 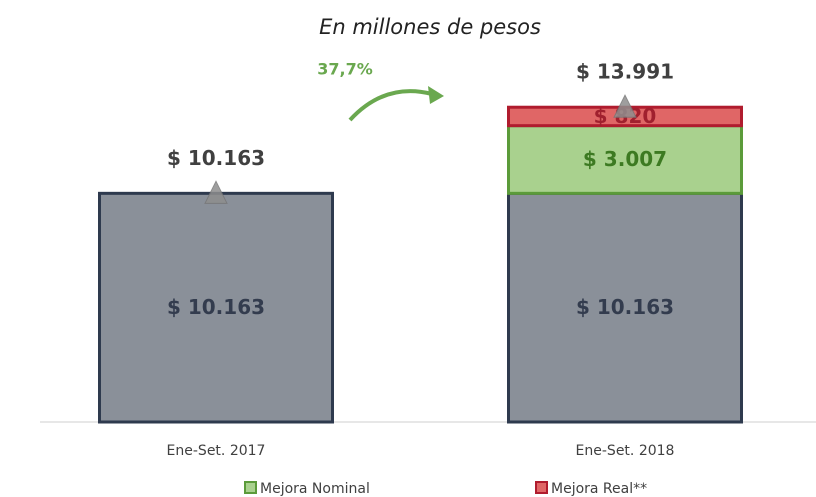 I want to click on x-tick-label: Ene-Set. 2017, so click(x=216, y=451).